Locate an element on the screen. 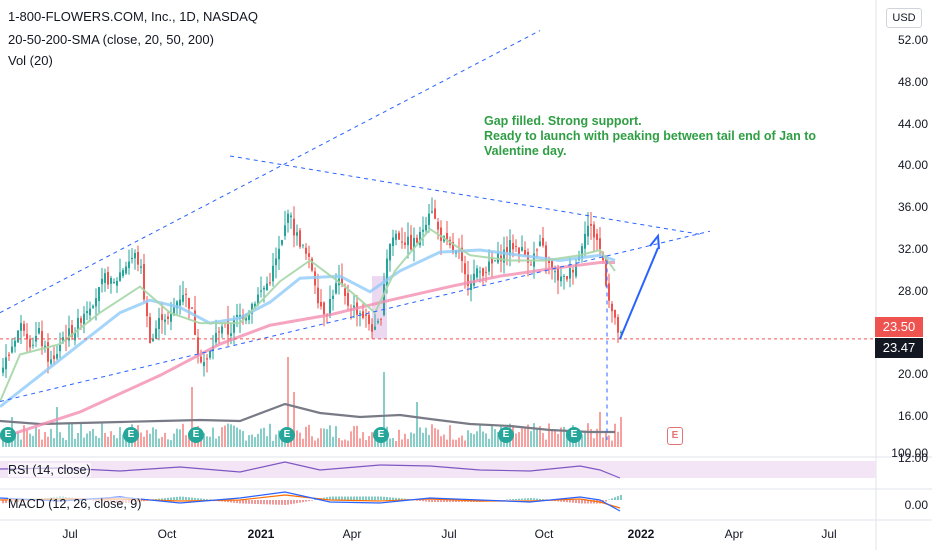  rsi-legend: RSI (14, close) is located at coordinates (49, 470).